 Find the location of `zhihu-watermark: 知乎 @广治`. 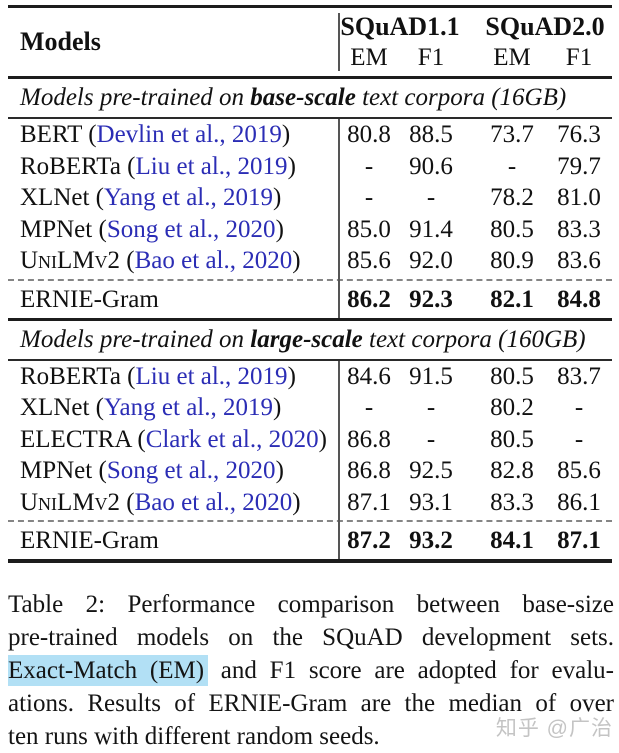

zhihu-watermark: 知乎 @广治 is located at coordinates (554, 728).